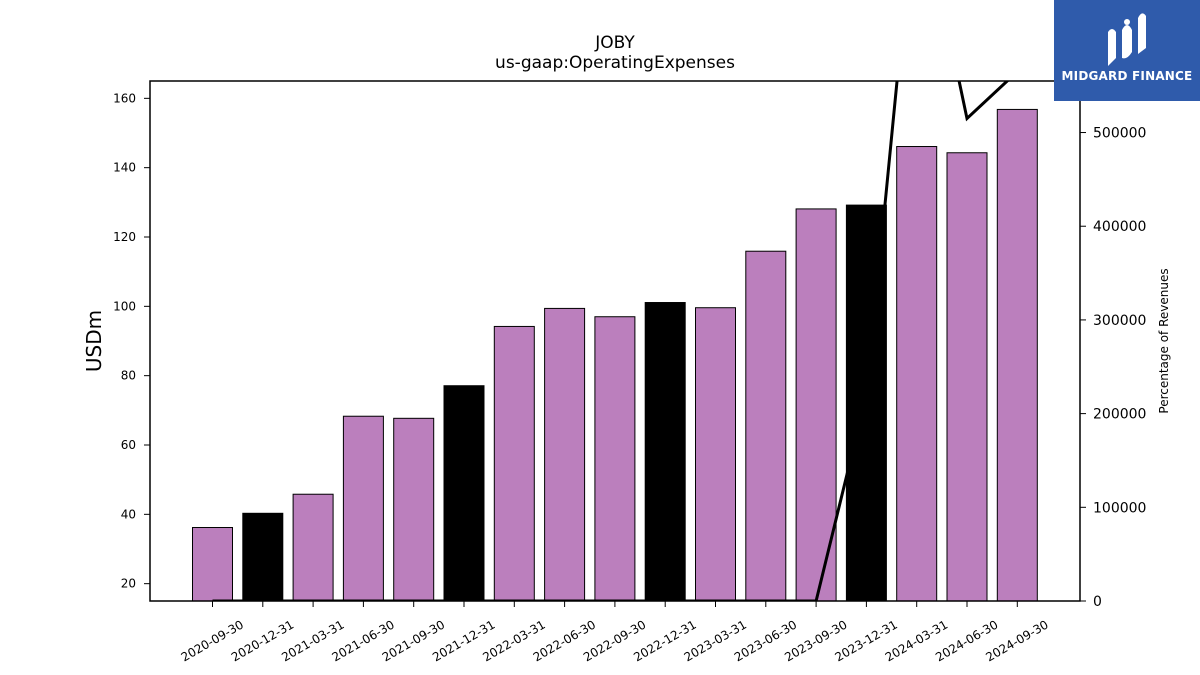 This screenshot has width=1200, height=675. I want to click on y-tick-label-160: 160, so click(124, 98).